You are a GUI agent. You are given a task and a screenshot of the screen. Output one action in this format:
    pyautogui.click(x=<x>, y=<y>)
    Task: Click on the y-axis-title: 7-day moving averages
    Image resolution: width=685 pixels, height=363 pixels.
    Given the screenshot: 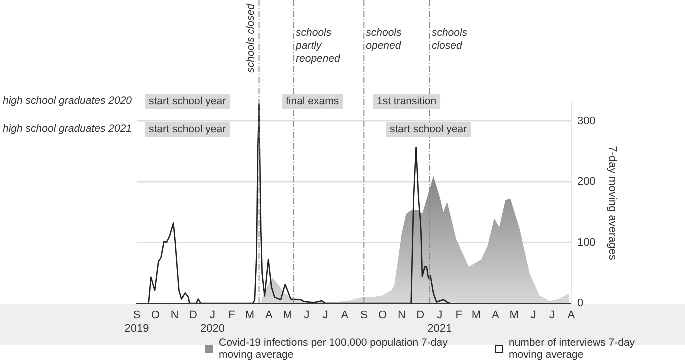 What is the action you would take?
    pyautogui.click(x=612, y=203)
    